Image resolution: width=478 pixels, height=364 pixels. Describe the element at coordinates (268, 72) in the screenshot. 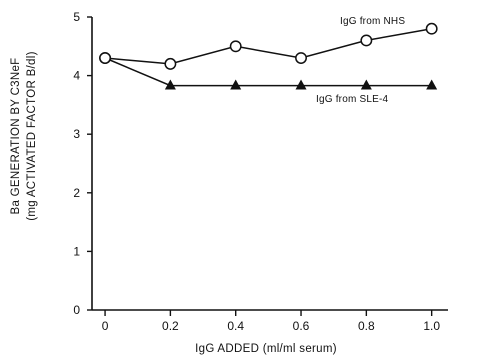

I see `series-line-sle4` at that location.